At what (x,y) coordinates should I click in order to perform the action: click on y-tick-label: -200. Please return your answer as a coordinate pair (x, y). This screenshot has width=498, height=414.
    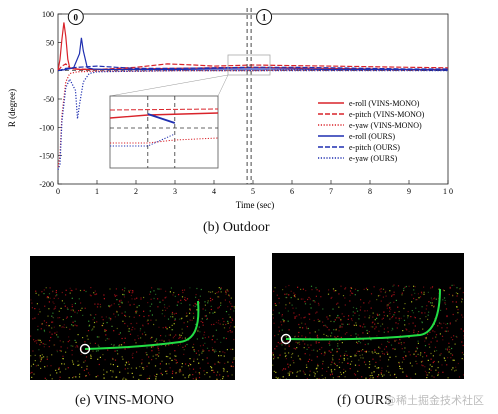
    Looking at the image, I should click on (46, 184).